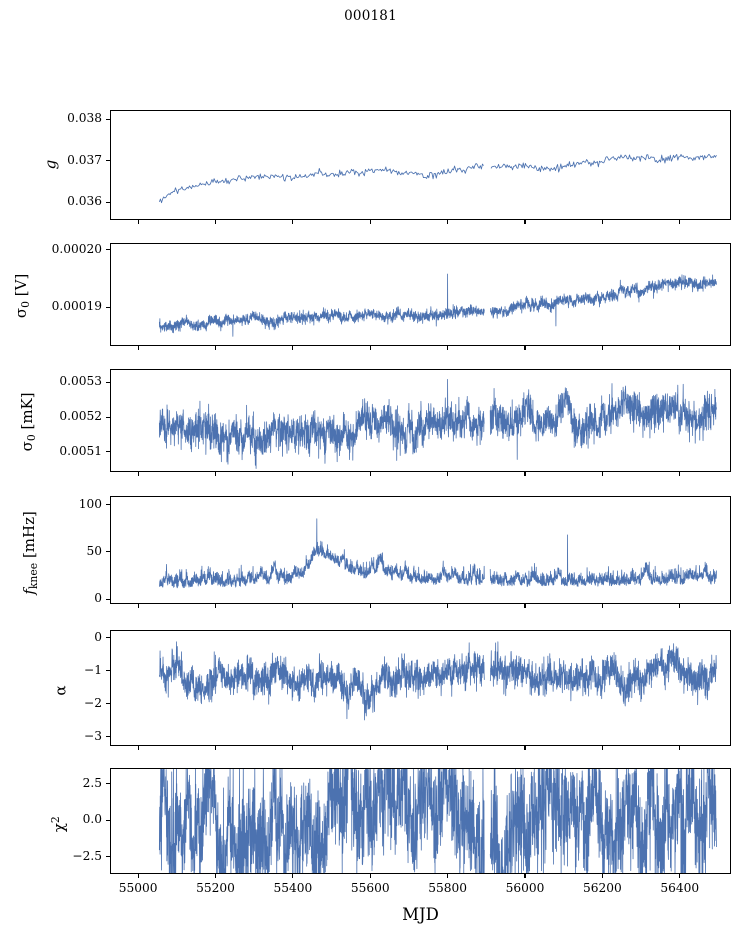 The width and height of the screenshot is (741, 944). What do you see at coordinates (76, 306) in the screenshot?
I see `ytick-label-sigma0-volts-0: 0.00019` at bounding box center [76, 306].